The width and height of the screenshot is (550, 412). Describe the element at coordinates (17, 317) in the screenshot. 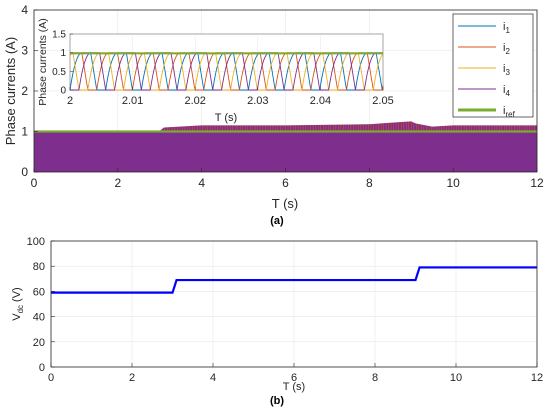

I see `panel-b-ylabel-main: V` at that location.